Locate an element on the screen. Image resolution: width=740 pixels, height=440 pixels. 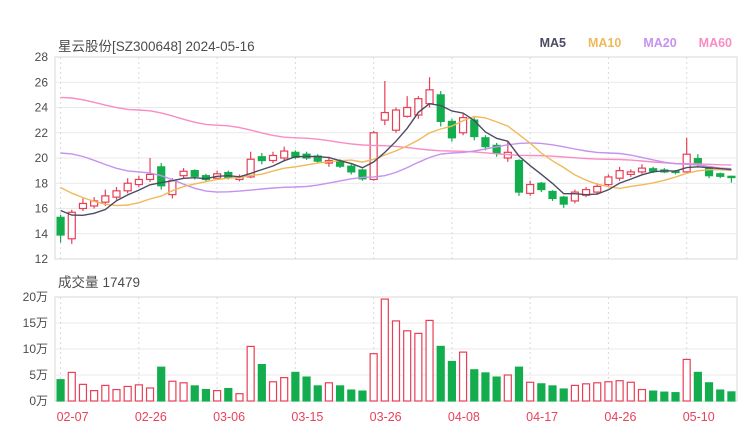
price-axis-label: 24 is located at coordinates (42, 108).